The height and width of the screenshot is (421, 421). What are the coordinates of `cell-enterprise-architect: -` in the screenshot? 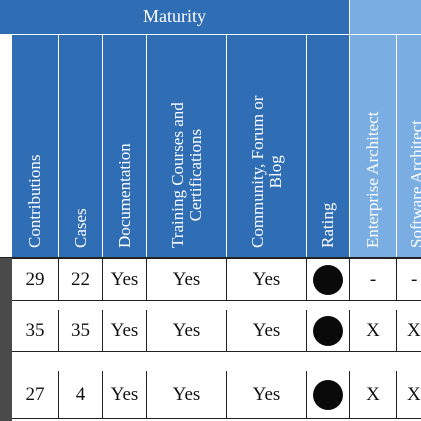 It's located at (373, 280).